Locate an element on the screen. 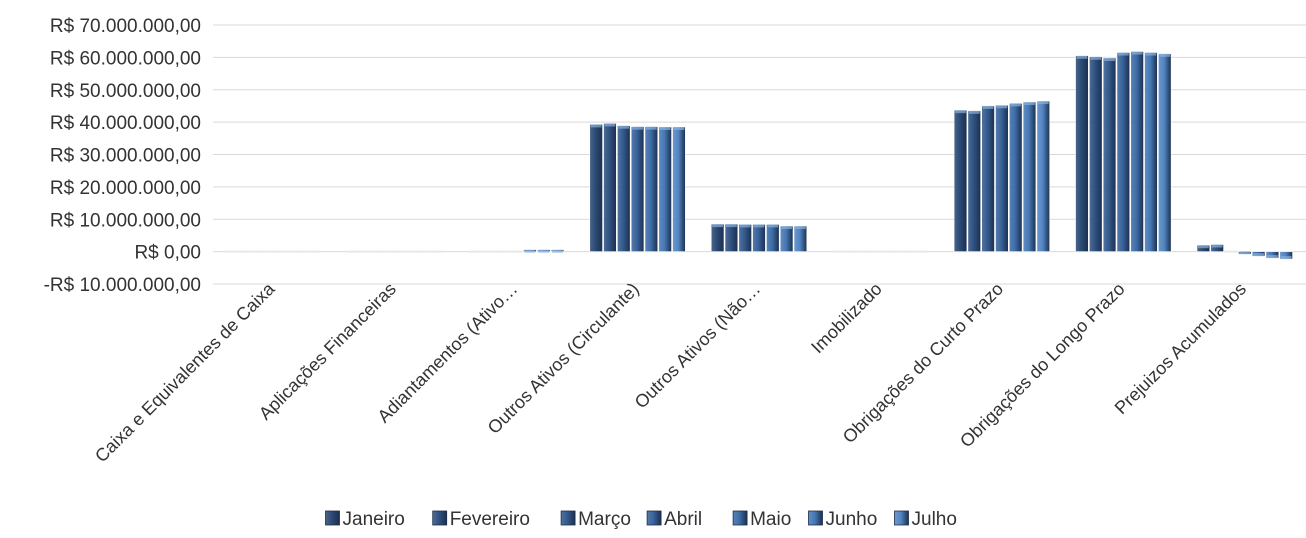 Image resolution: width=1306 pixels, height=538 pixels. legend-item: Janeiro is located at coordinates (365, 519).